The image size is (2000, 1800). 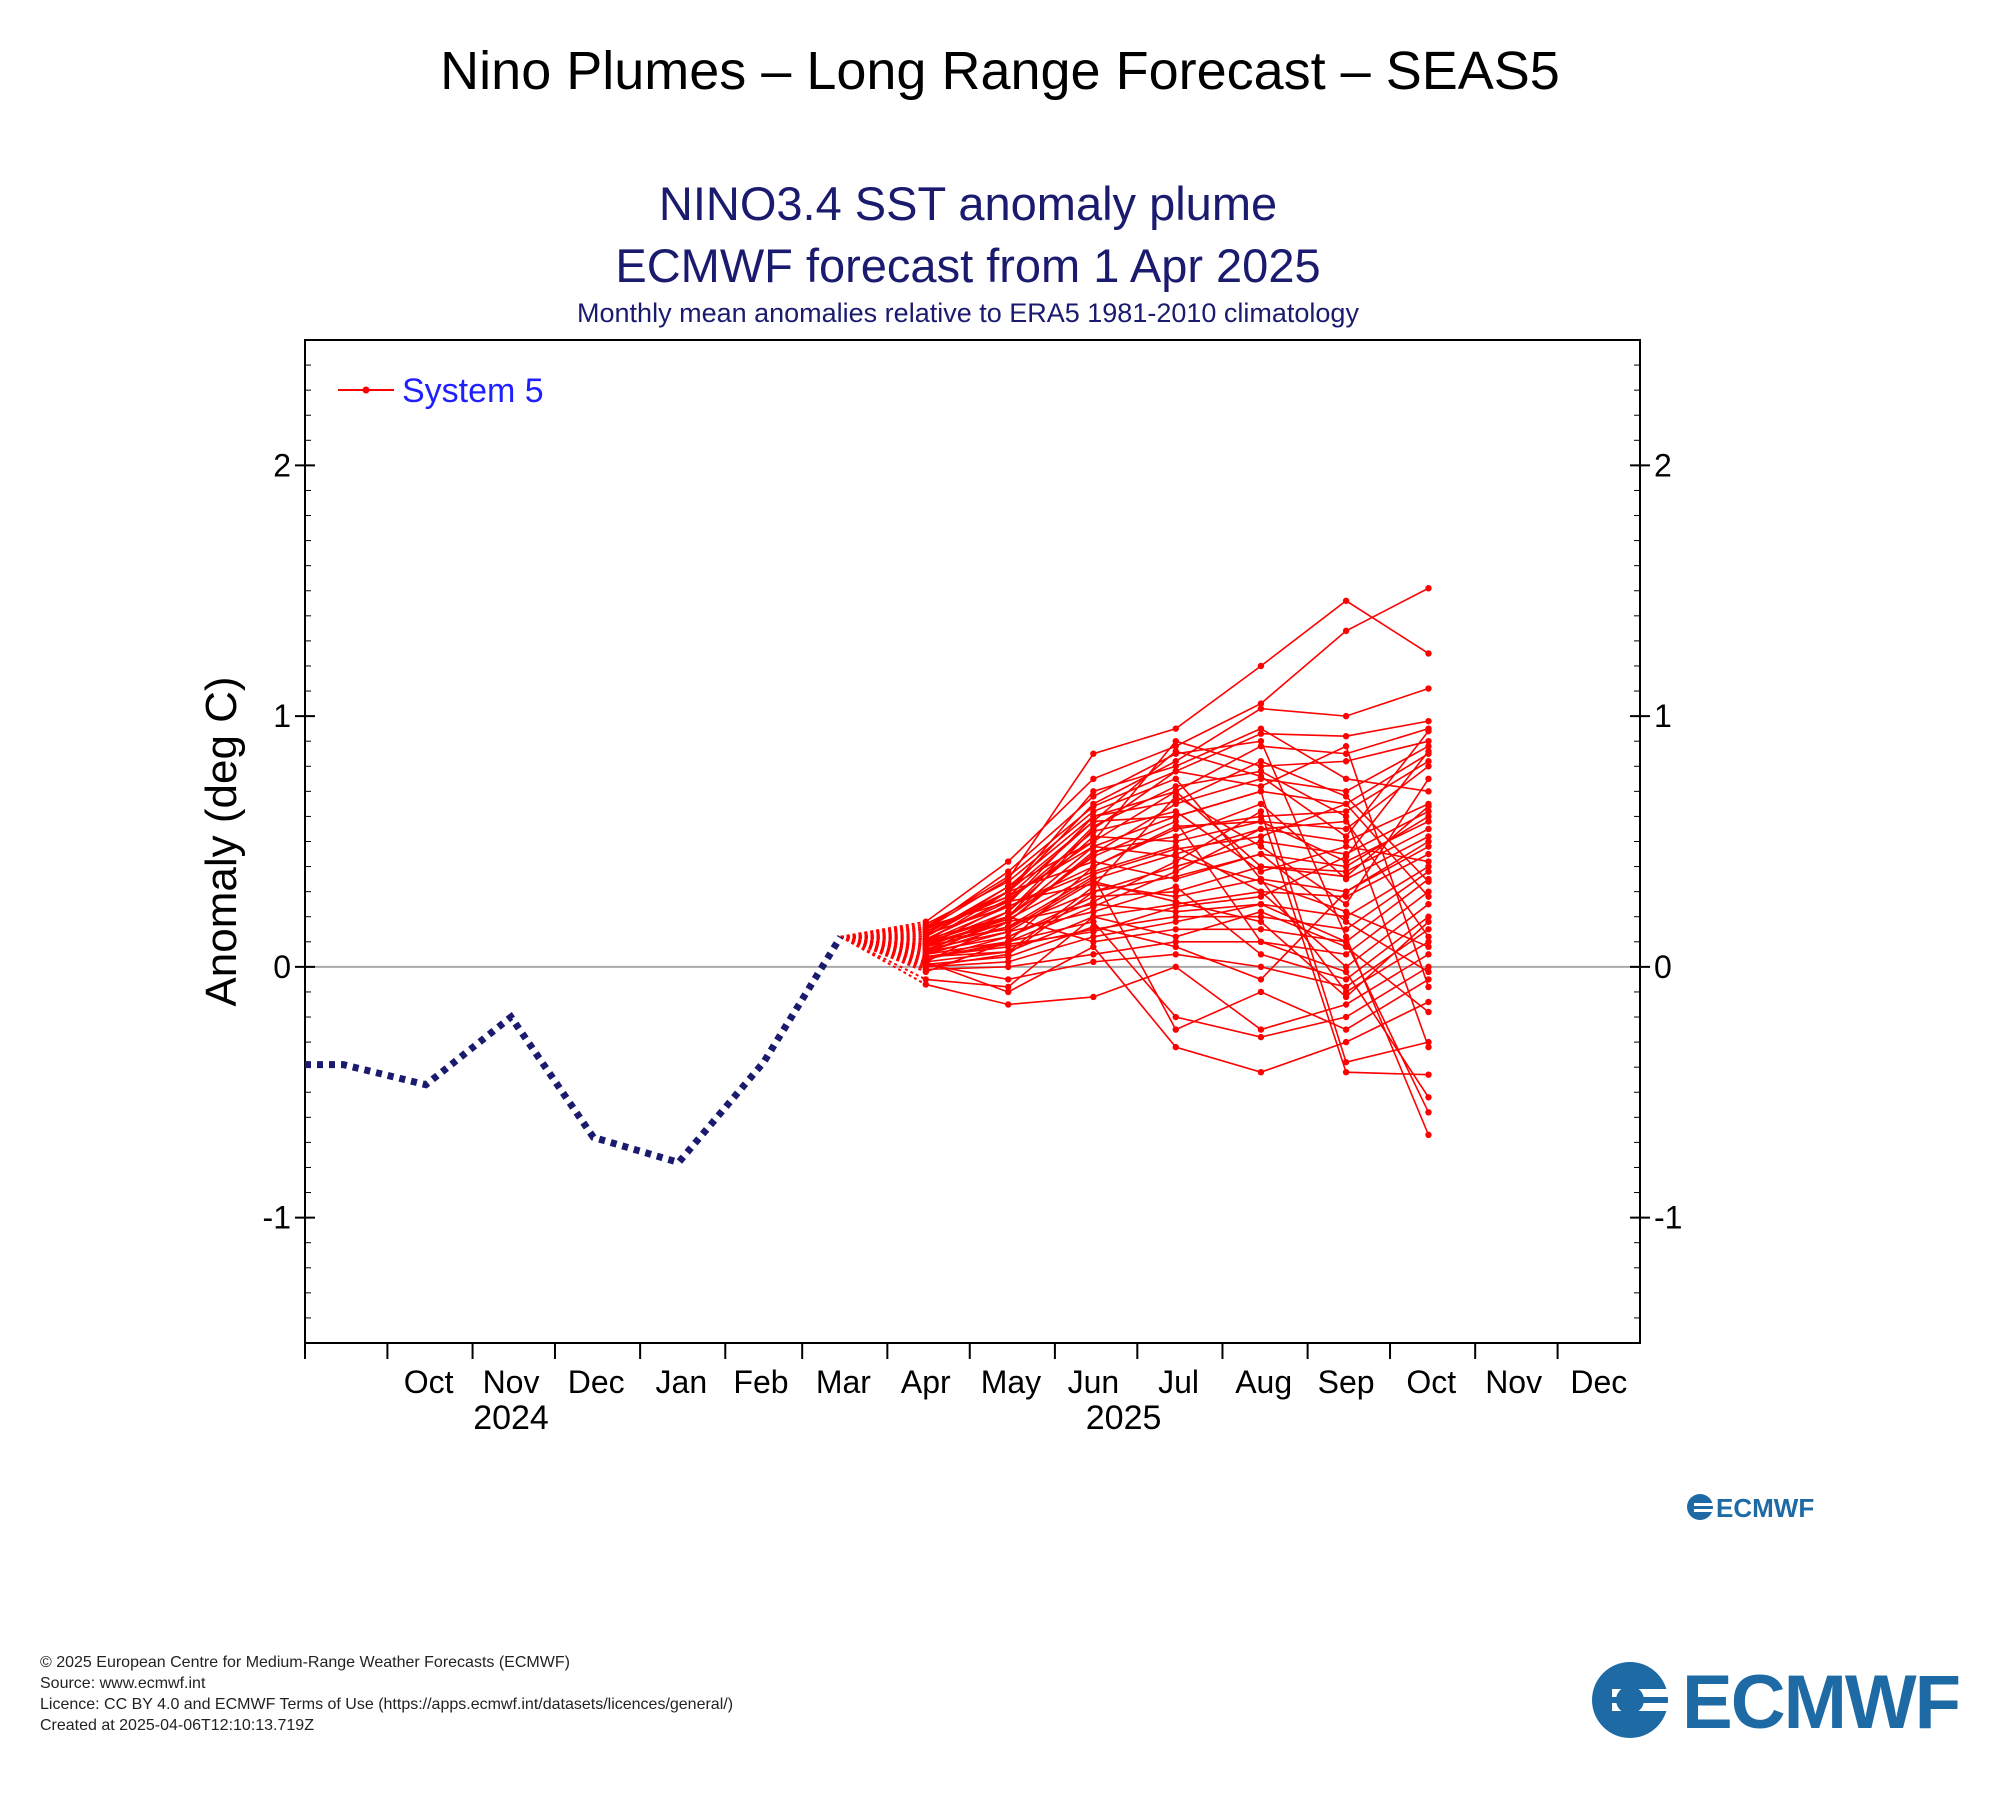 I want to click on x-tick-label: Dec, so click(x=1598, y=1382).